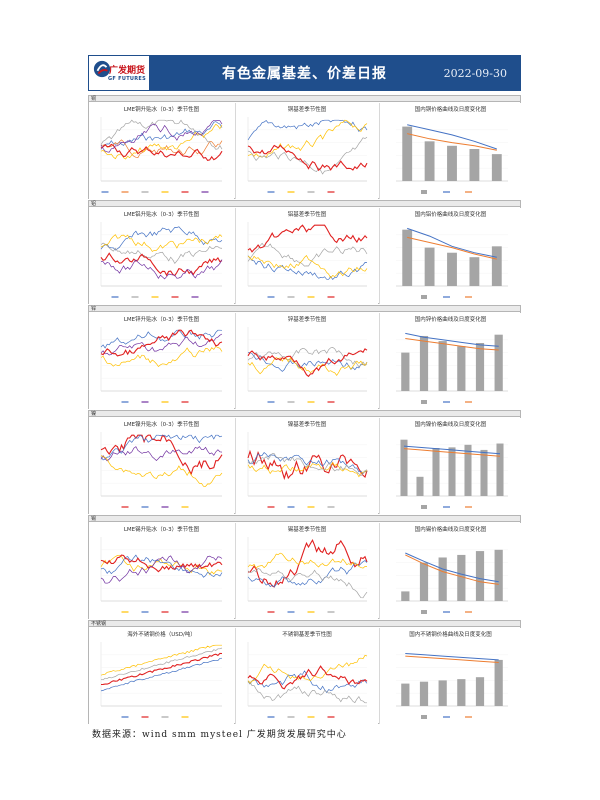  Describe the element at coordinates (161, 635) in the screenshot. I see `chart-title: 海外不锈钢价格（USD/吨）` at that location.